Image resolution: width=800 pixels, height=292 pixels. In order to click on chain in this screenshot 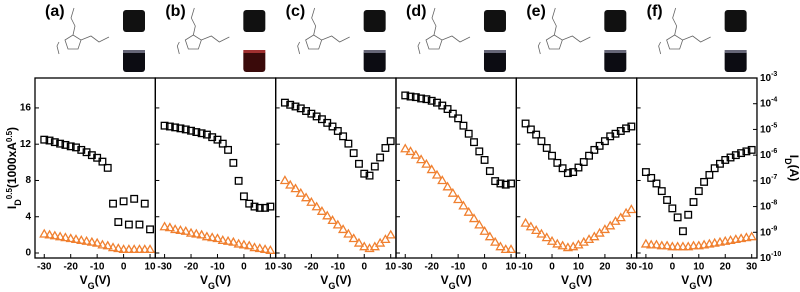, I will do `click(696, 39)`.